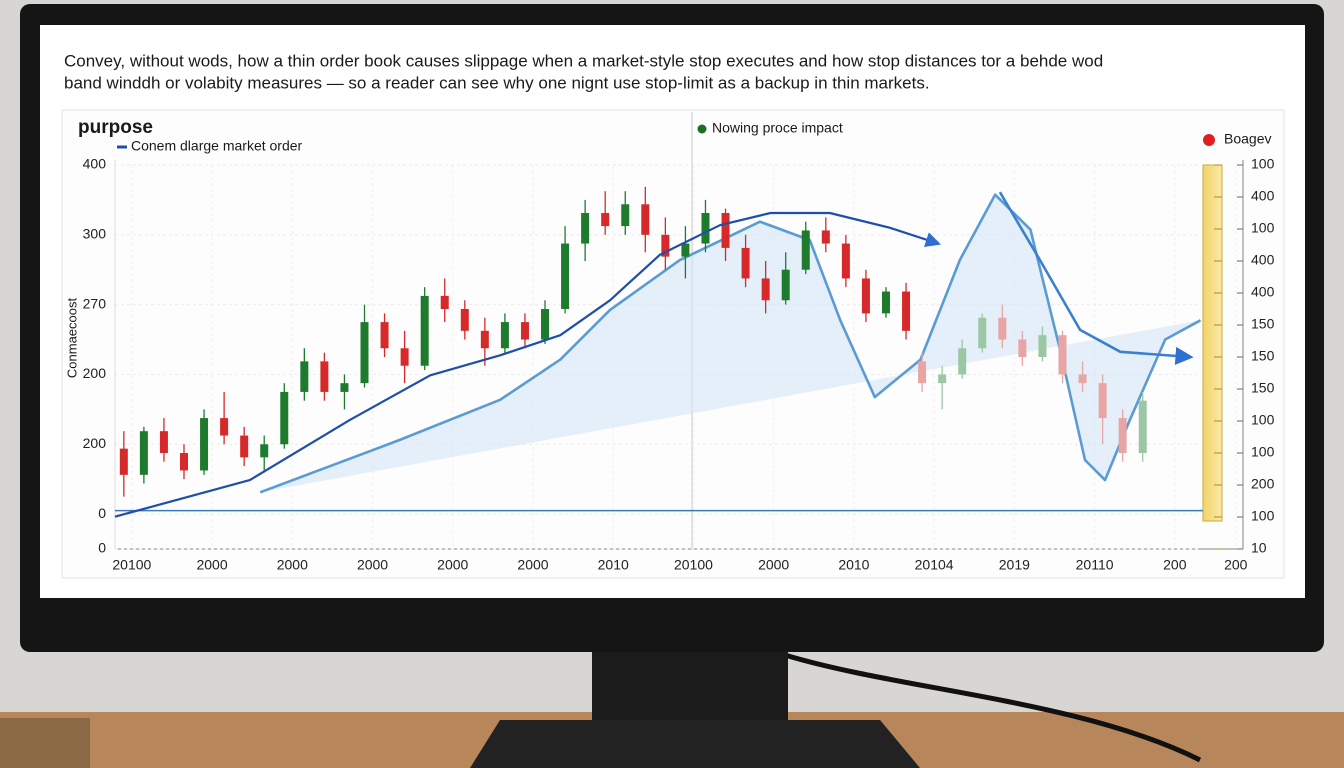 This screenshot has width=1344, height=768. I want to click on y-tick-label: 270, so click(95, 303).